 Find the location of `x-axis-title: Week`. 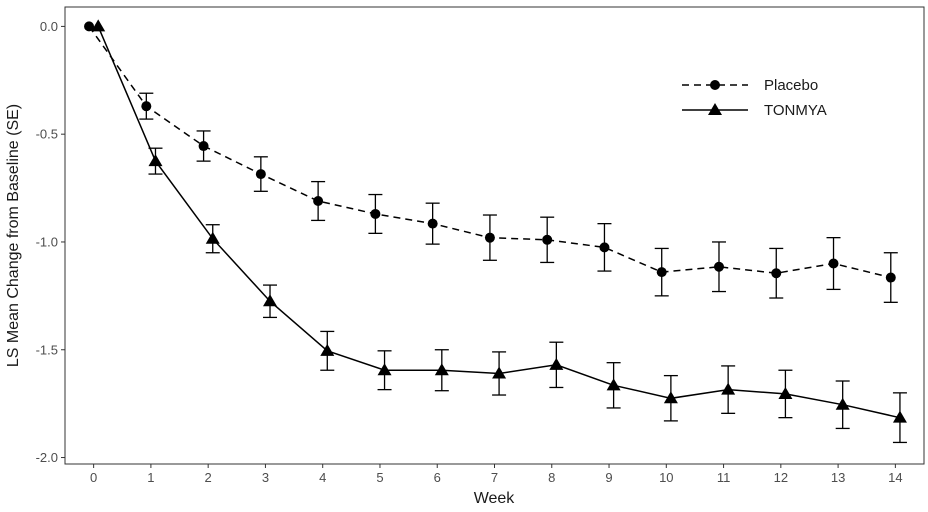

x-axis-title: Week is located at coordinates (495, 498).